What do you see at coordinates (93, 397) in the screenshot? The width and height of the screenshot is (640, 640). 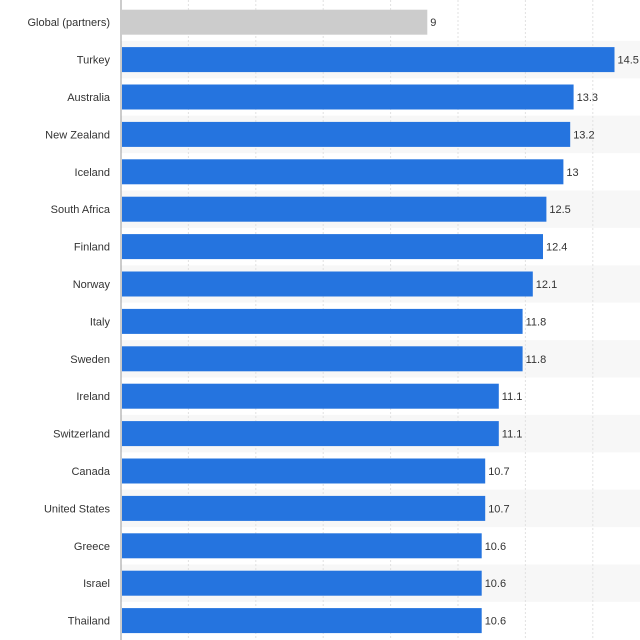 I see `category-label: Ireland` at bounding box center [93, 397].